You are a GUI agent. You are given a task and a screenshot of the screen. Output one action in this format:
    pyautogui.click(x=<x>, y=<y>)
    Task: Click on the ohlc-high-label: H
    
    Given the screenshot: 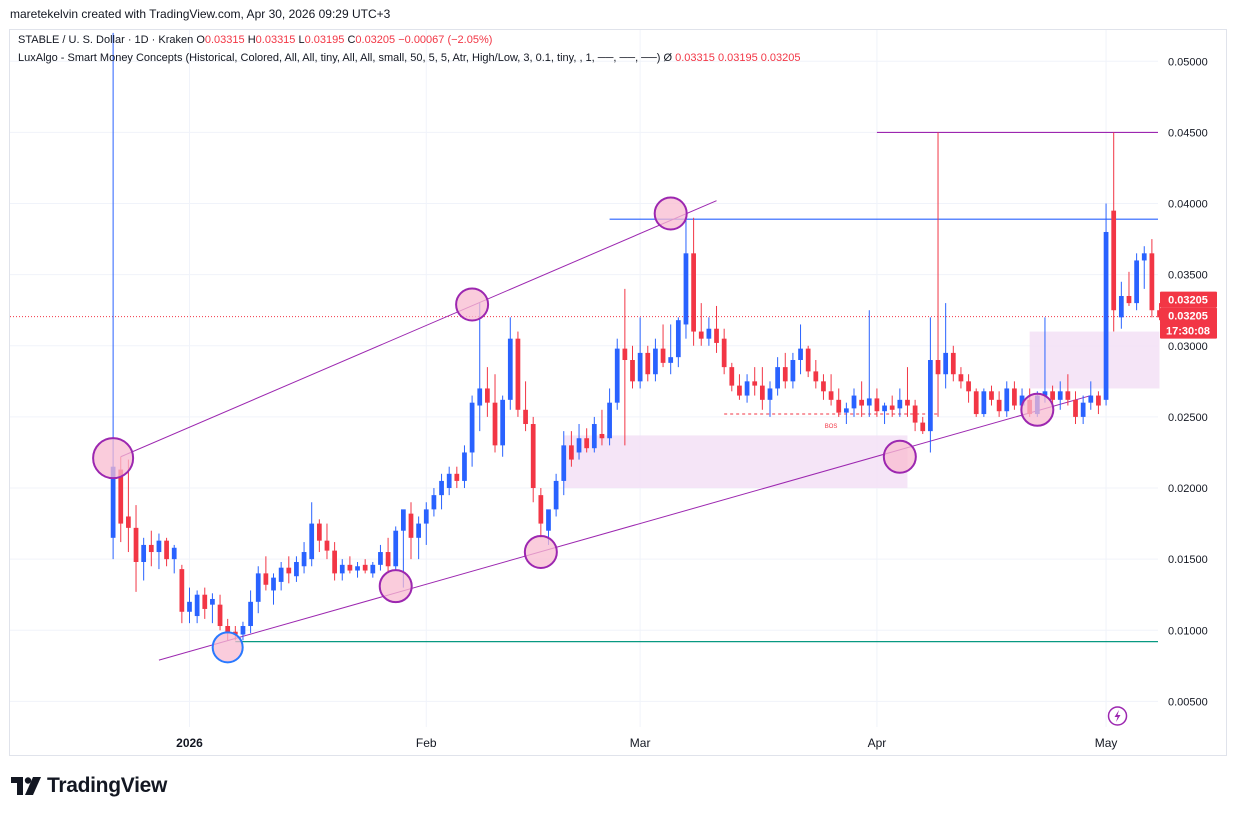 What is the action you would take?
    pyautogui.click(x=251, y=40)
    